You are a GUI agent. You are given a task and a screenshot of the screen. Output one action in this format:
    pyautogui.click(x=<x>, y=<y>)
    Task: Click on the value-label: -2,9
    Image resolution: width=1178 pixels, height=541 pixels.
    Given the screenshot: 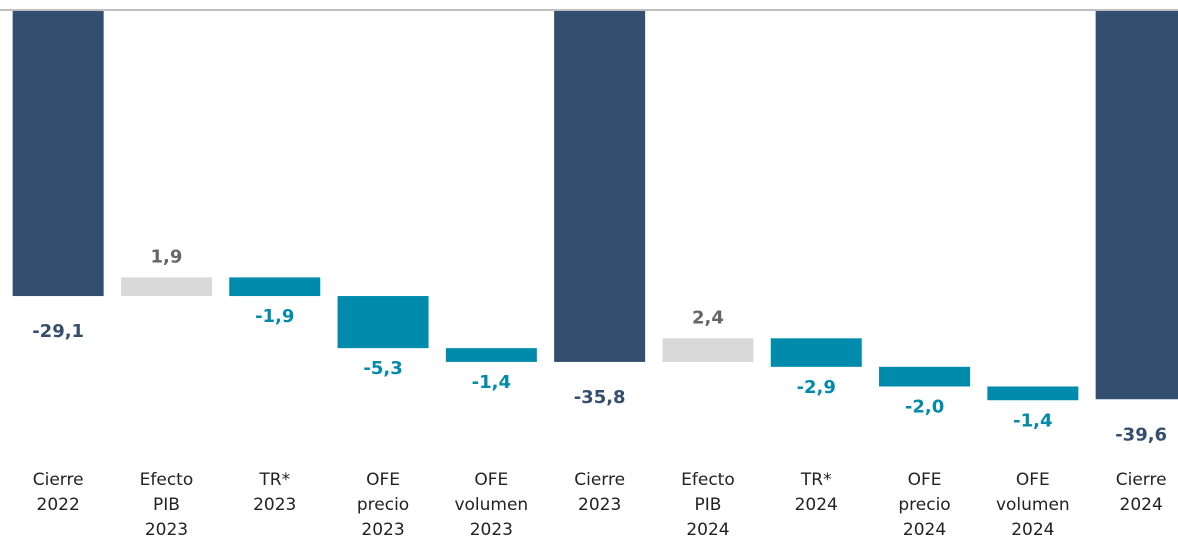 What is the action you would take?
    pyautogui.click(x=816, y=387)
    